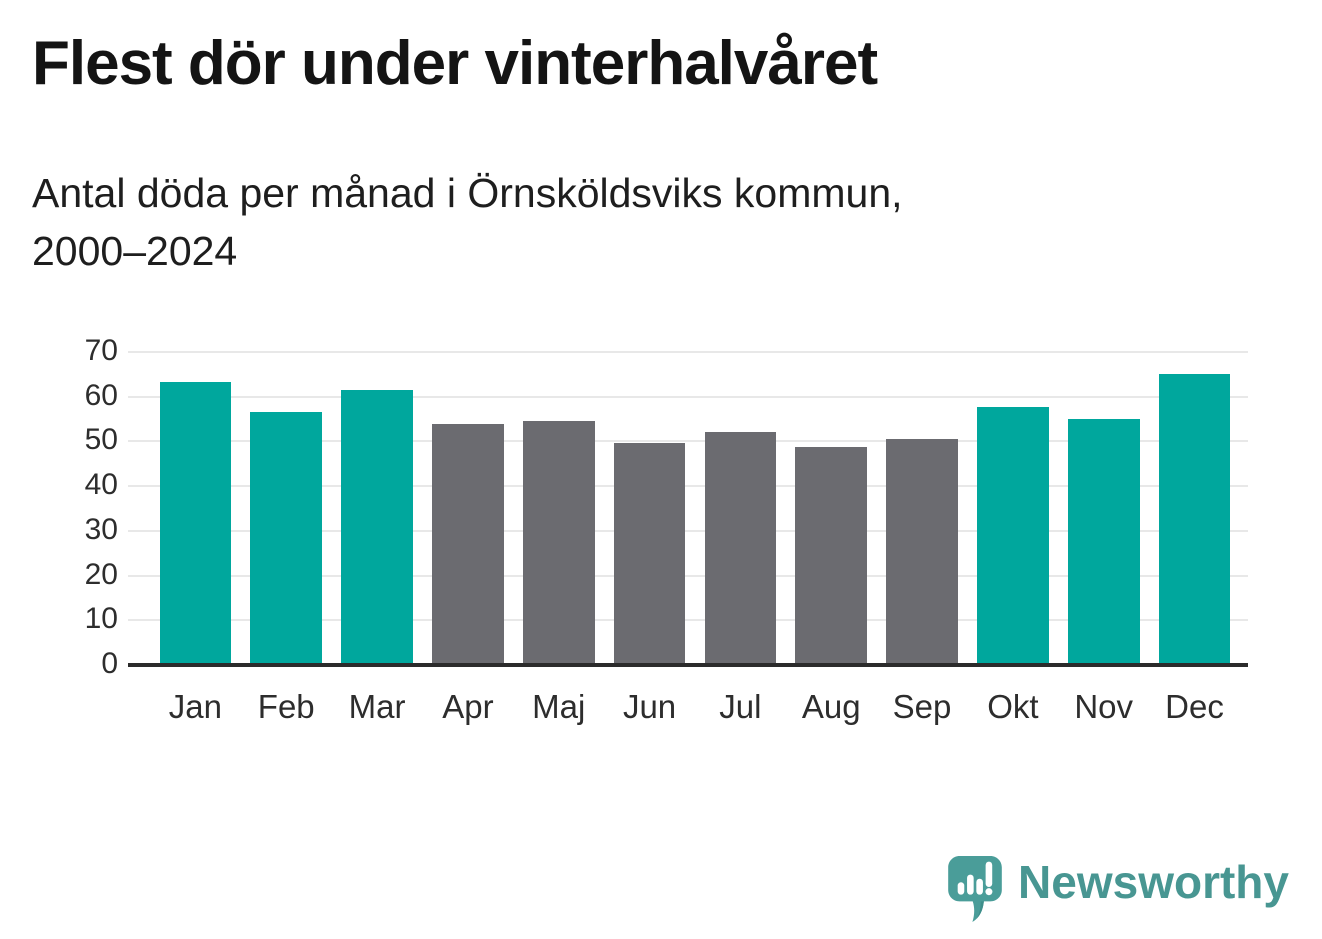 This screenshot has width=1322, height=939. Describe the element at coordinates (922, 551) in the screenshot. I see `bar-sep` at that location.